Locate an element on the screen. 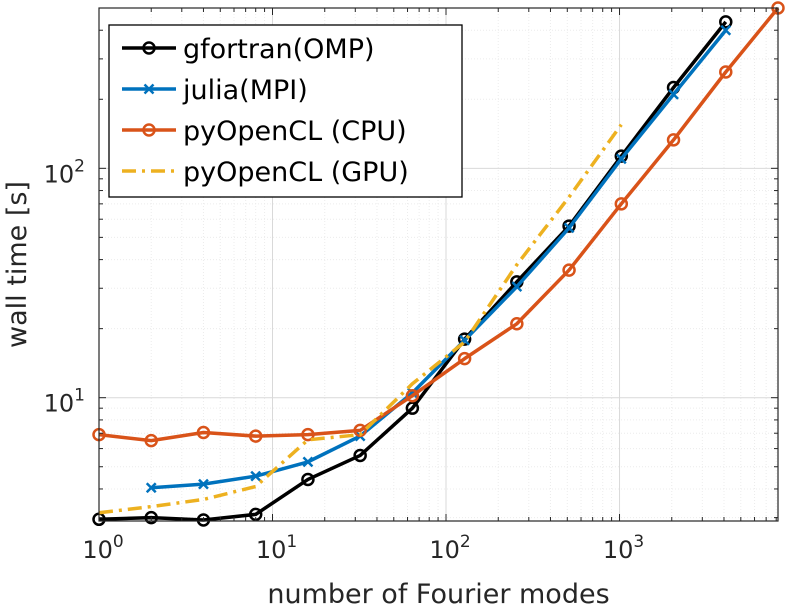  x-tick-label: 10² is located at coordinates (449, 548).